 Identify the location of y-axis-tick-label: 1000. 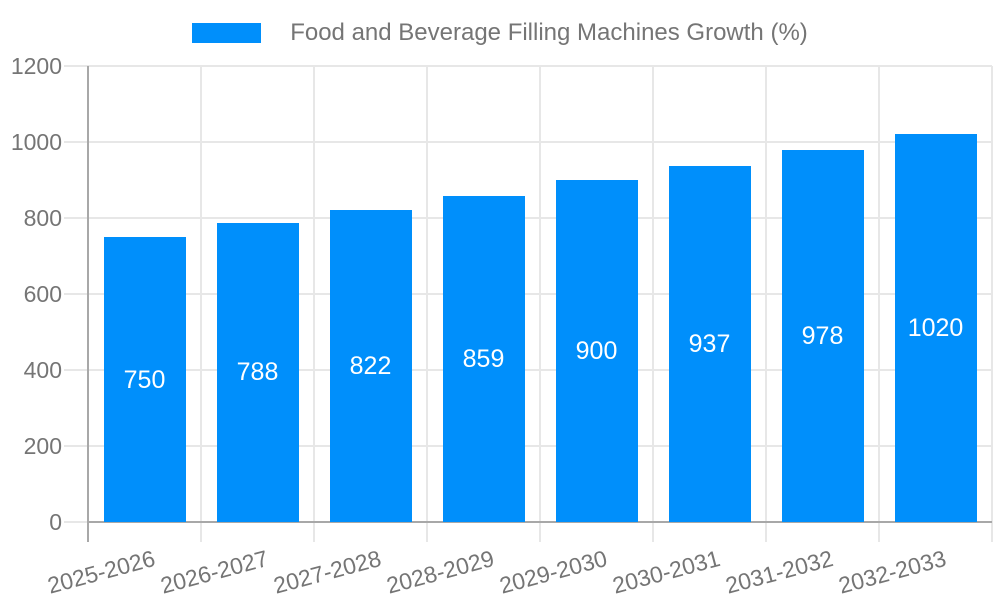
(36, 142).